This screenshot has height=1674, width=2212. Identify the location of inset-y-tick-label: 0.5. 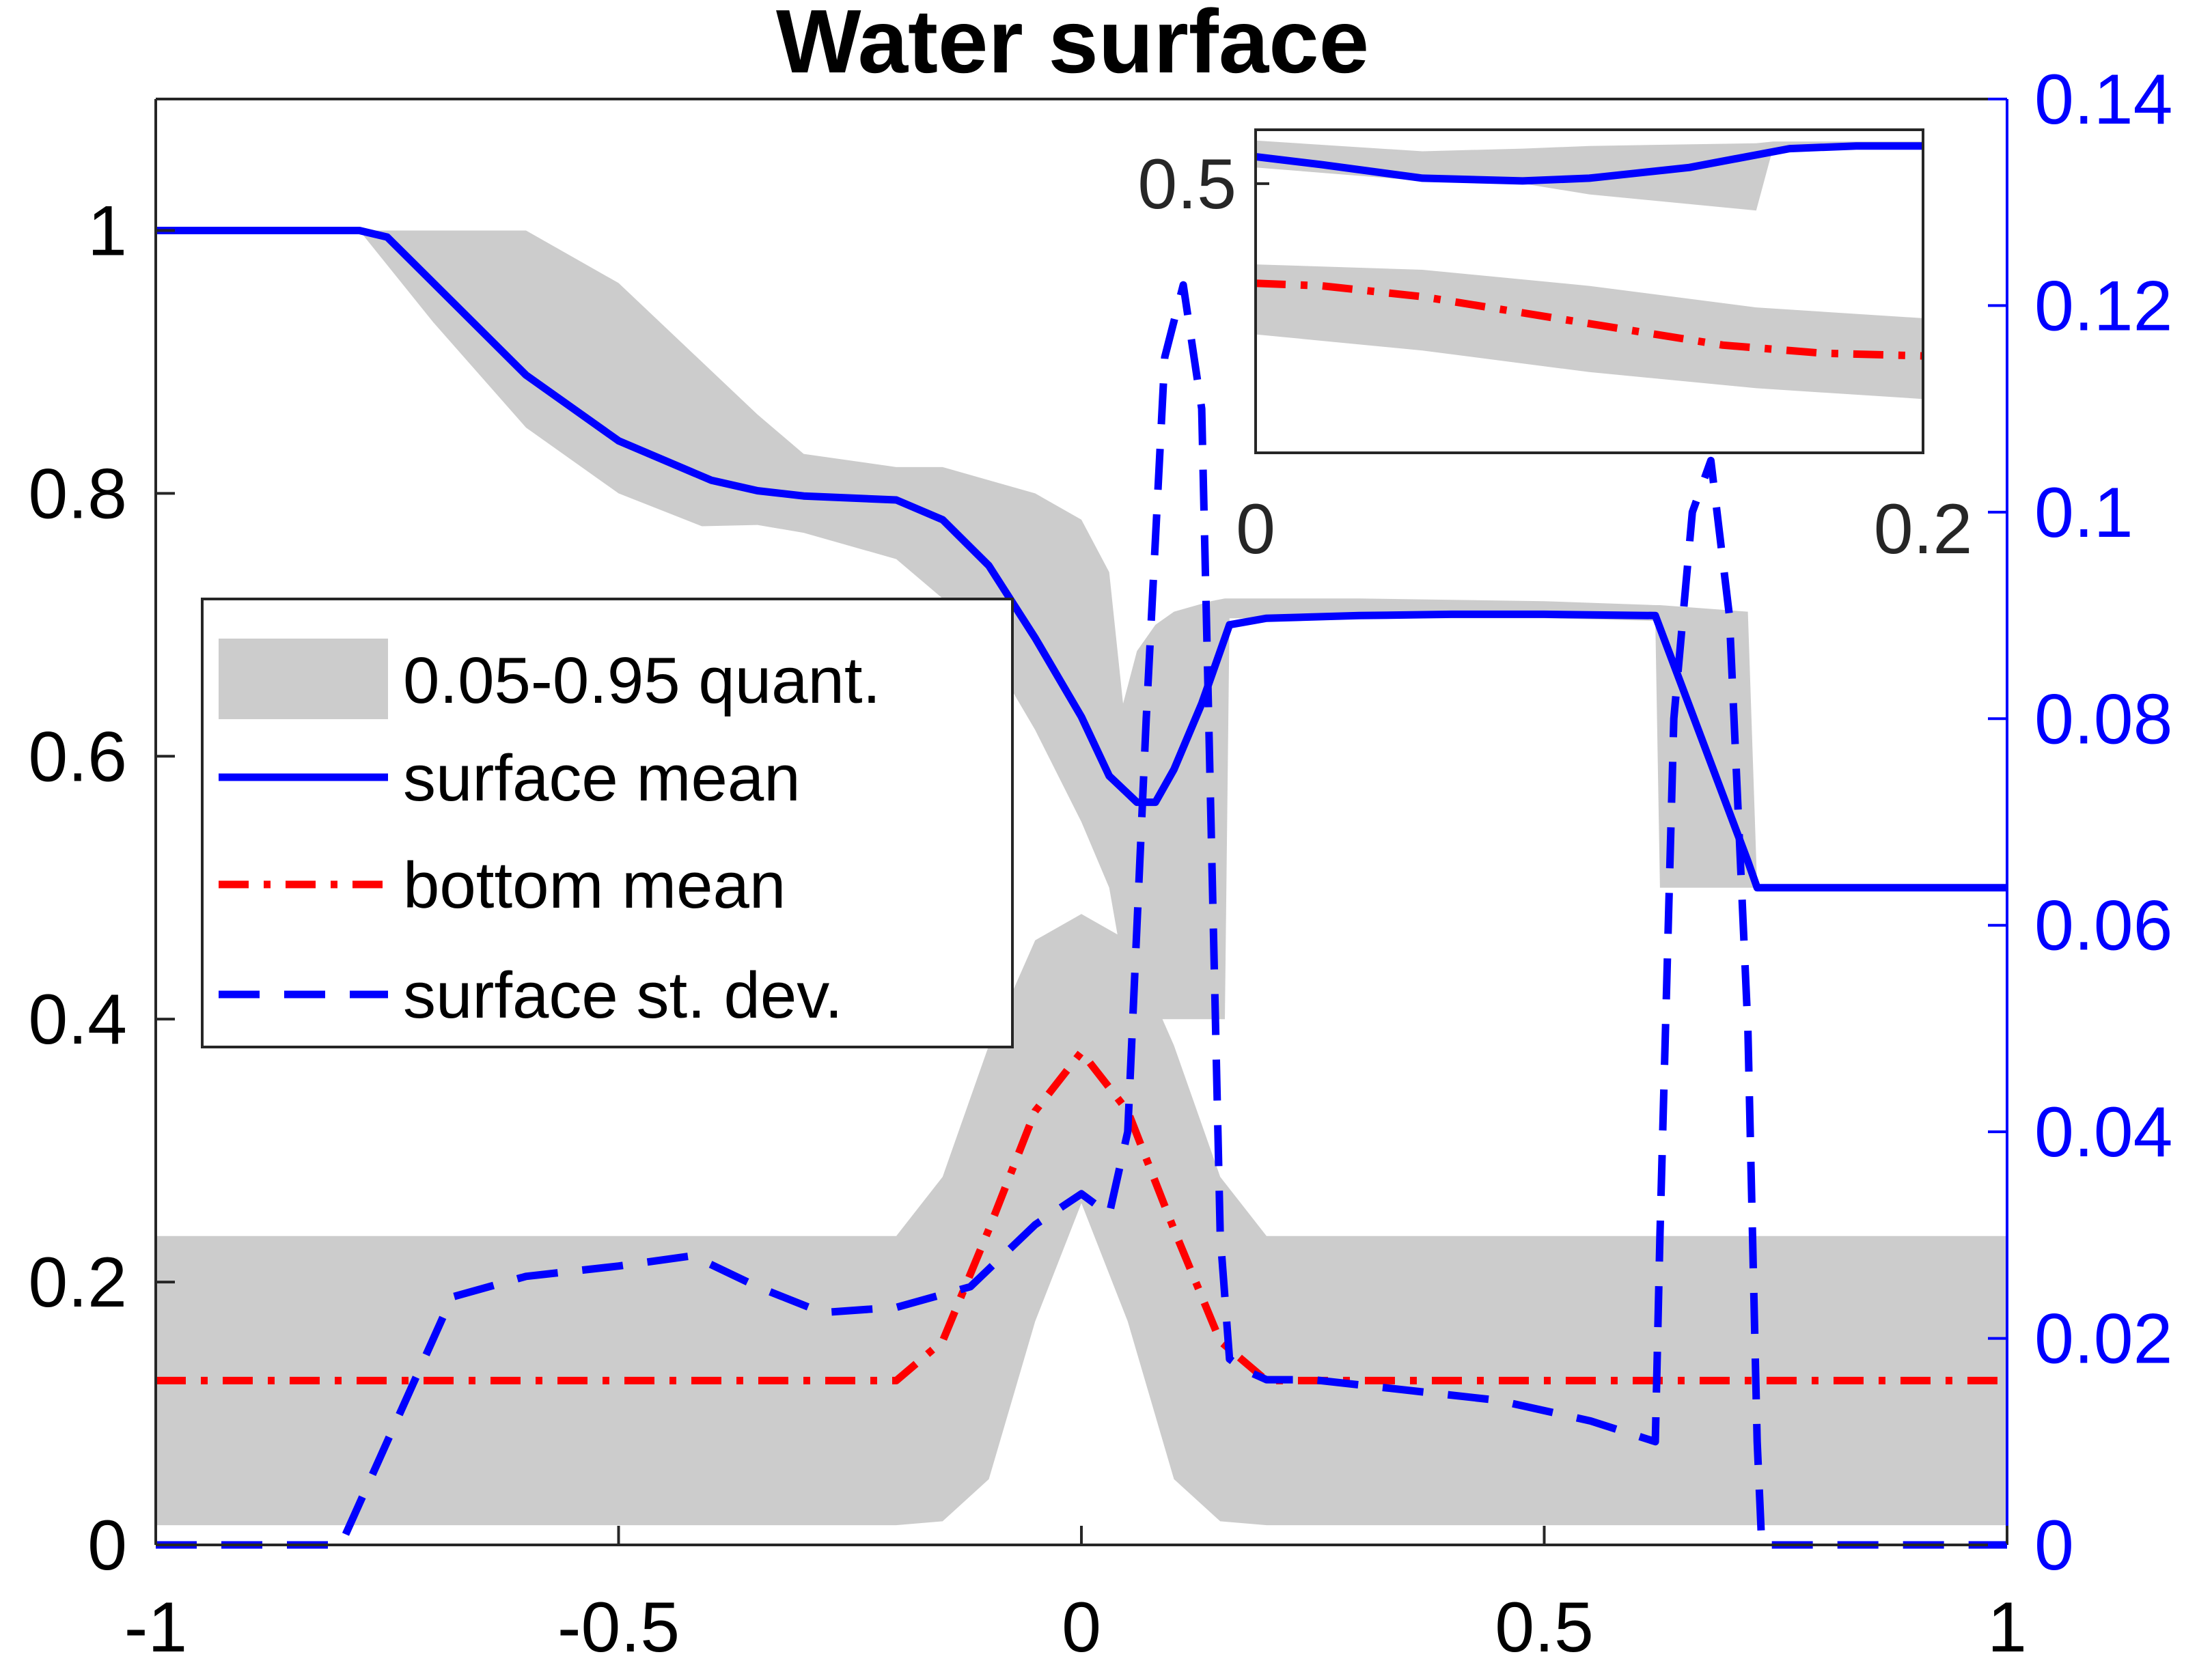
(1186, 185).